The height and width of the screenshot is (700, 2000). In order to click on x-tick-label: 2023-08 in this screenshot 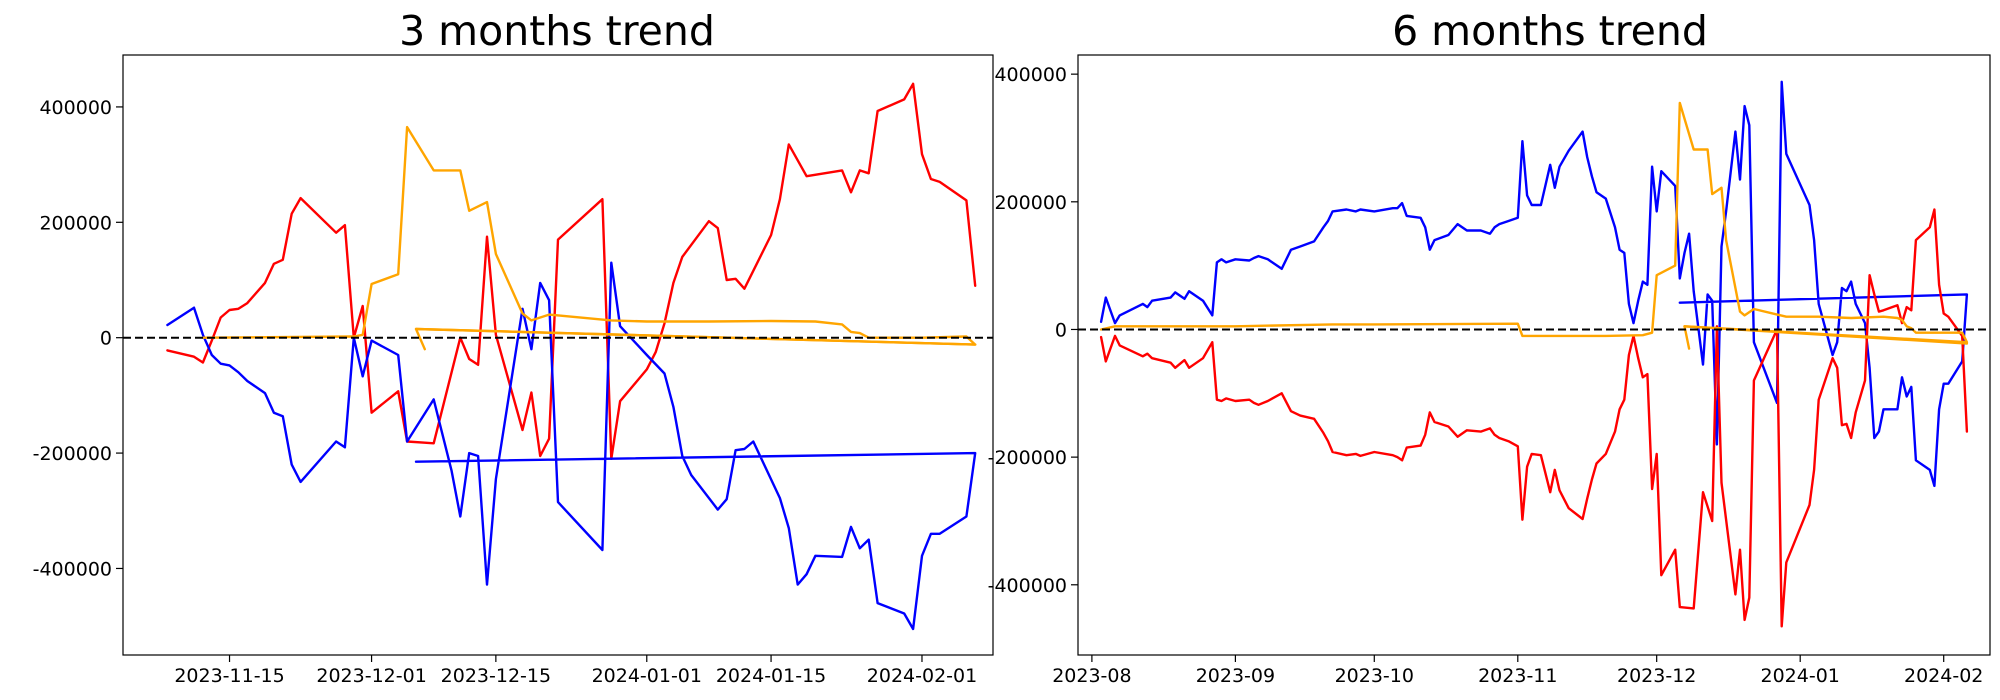, I will do `click(1091, 676)`.